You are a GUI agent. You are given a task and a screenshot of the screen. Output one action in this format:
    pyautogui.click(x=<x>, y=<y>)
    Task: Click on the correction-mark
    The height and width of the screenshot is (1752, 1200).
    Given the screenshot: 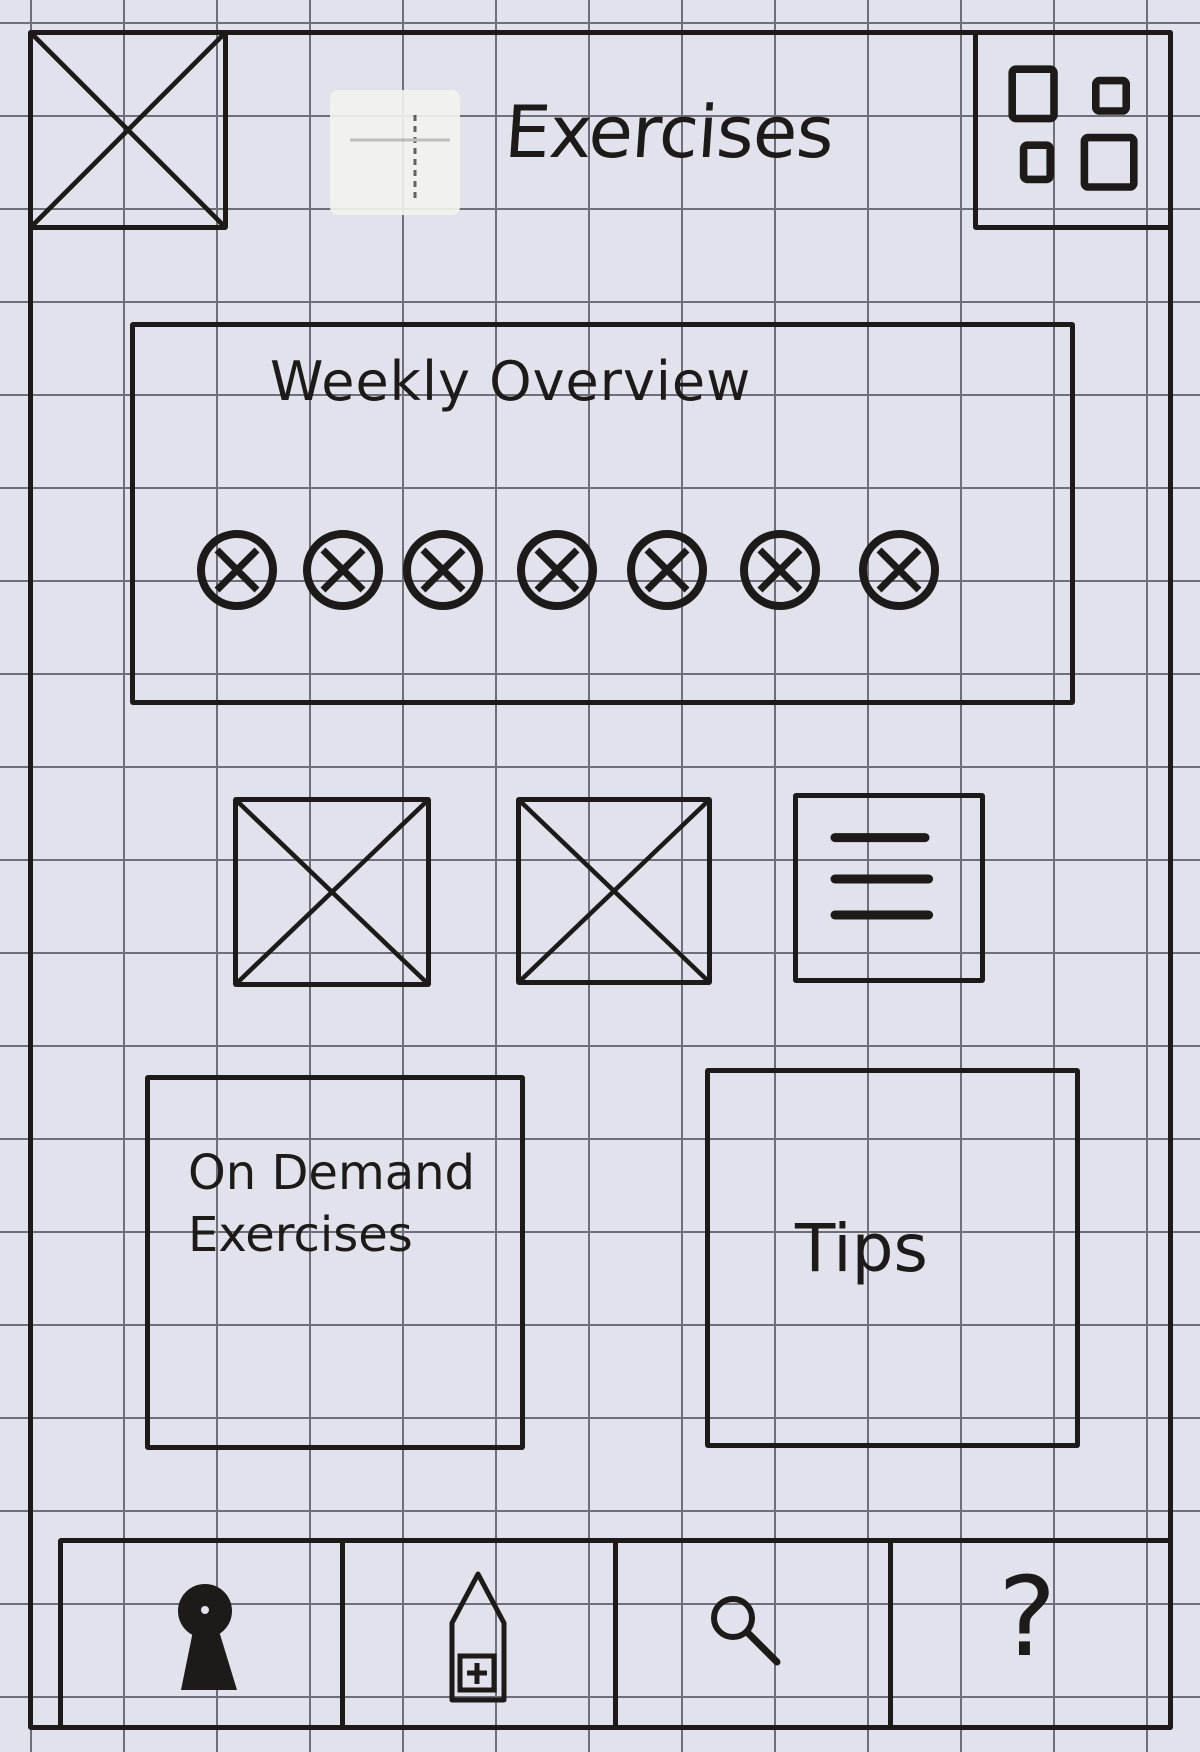 What is the action you would take?
    pyautogui.click(x=395, y=152)
    